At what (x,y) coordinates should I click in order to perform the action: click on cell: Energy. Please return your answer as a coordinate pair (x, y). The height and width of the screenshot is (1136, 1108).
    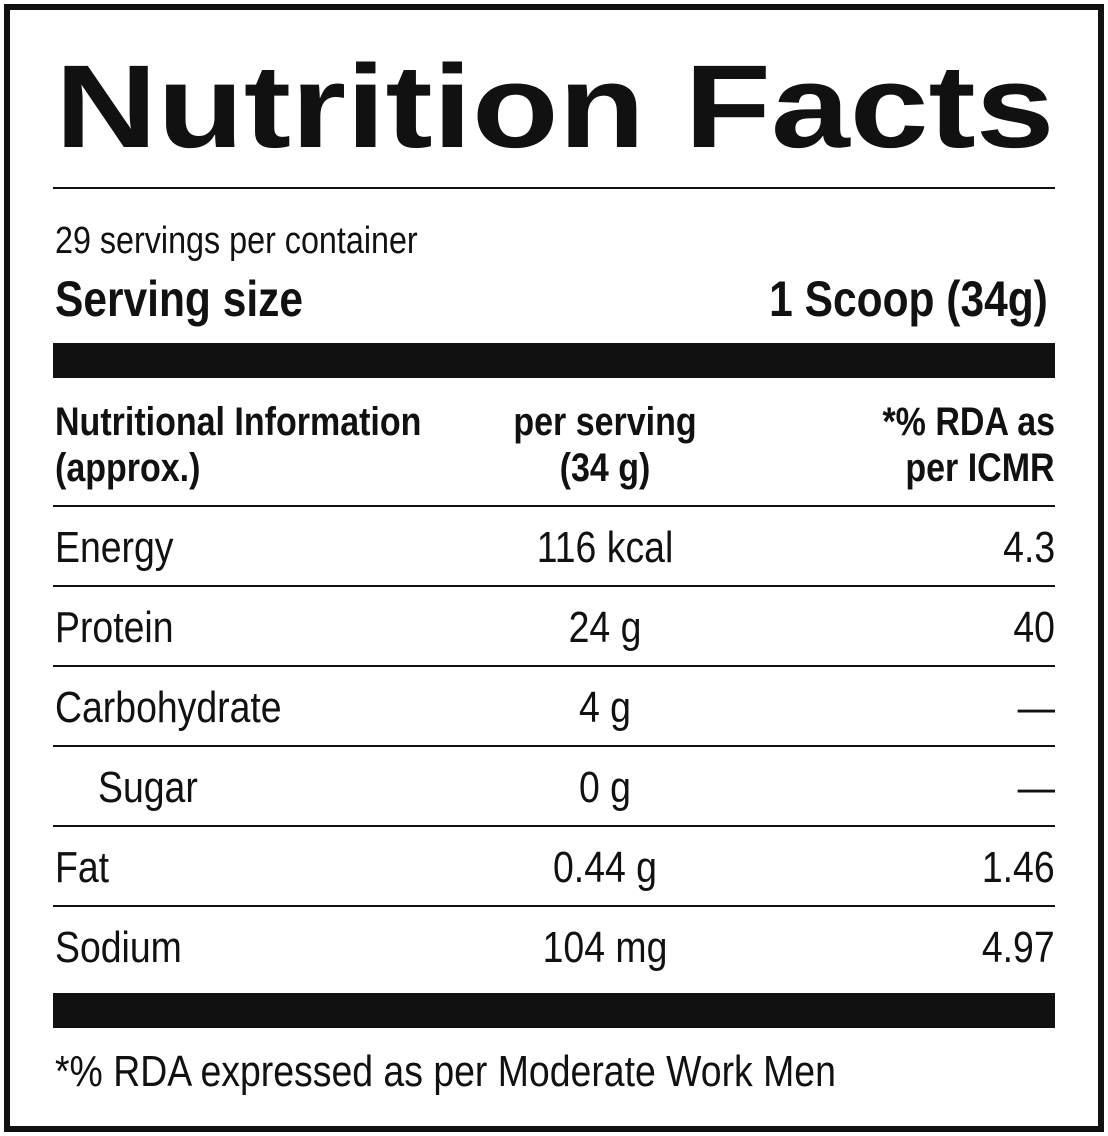
    Looking at the image, I should click on (114, 547).